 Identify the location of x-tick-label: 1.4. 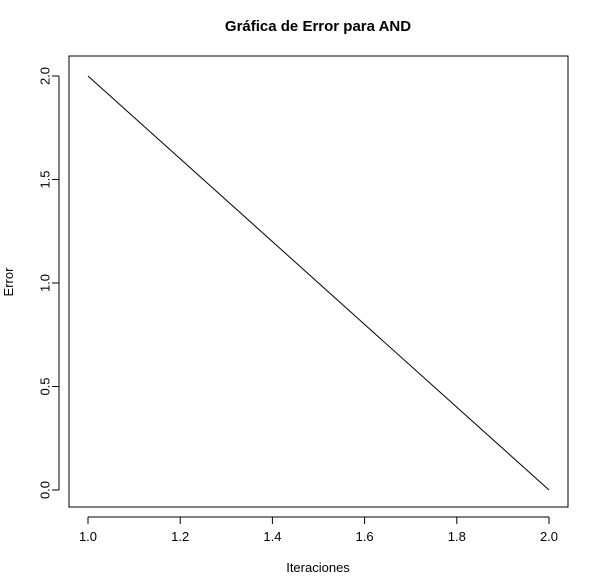
(272, 536).